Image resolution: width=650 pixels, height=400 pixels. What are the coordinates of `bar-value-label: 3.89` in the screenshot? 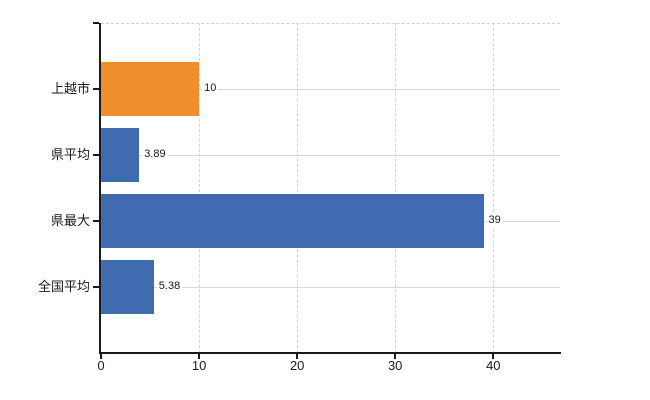 It's located at (155, 154).